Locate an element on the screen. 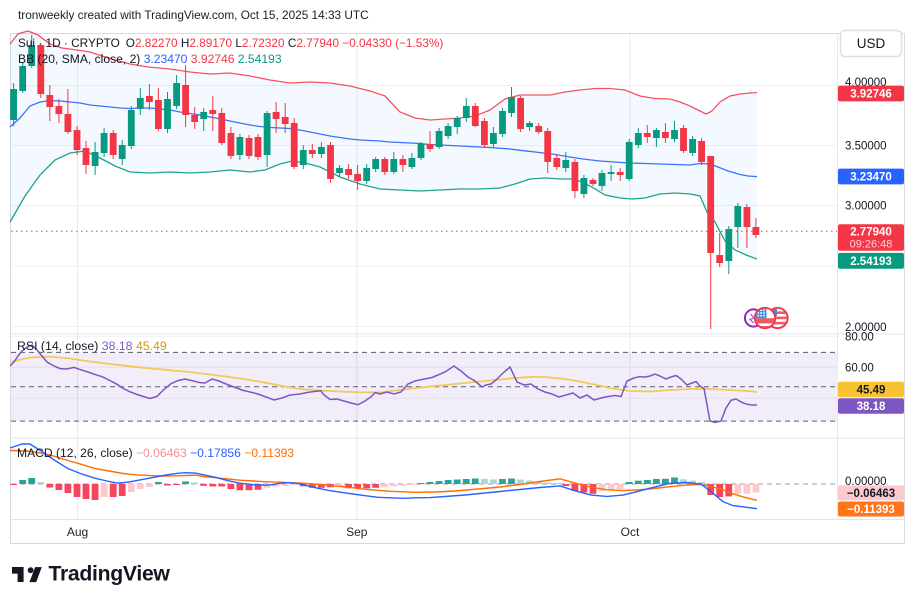 The width and height of the screenshot is (915, 605). svg-text: 60.00 is located at coordinates (859, 368).